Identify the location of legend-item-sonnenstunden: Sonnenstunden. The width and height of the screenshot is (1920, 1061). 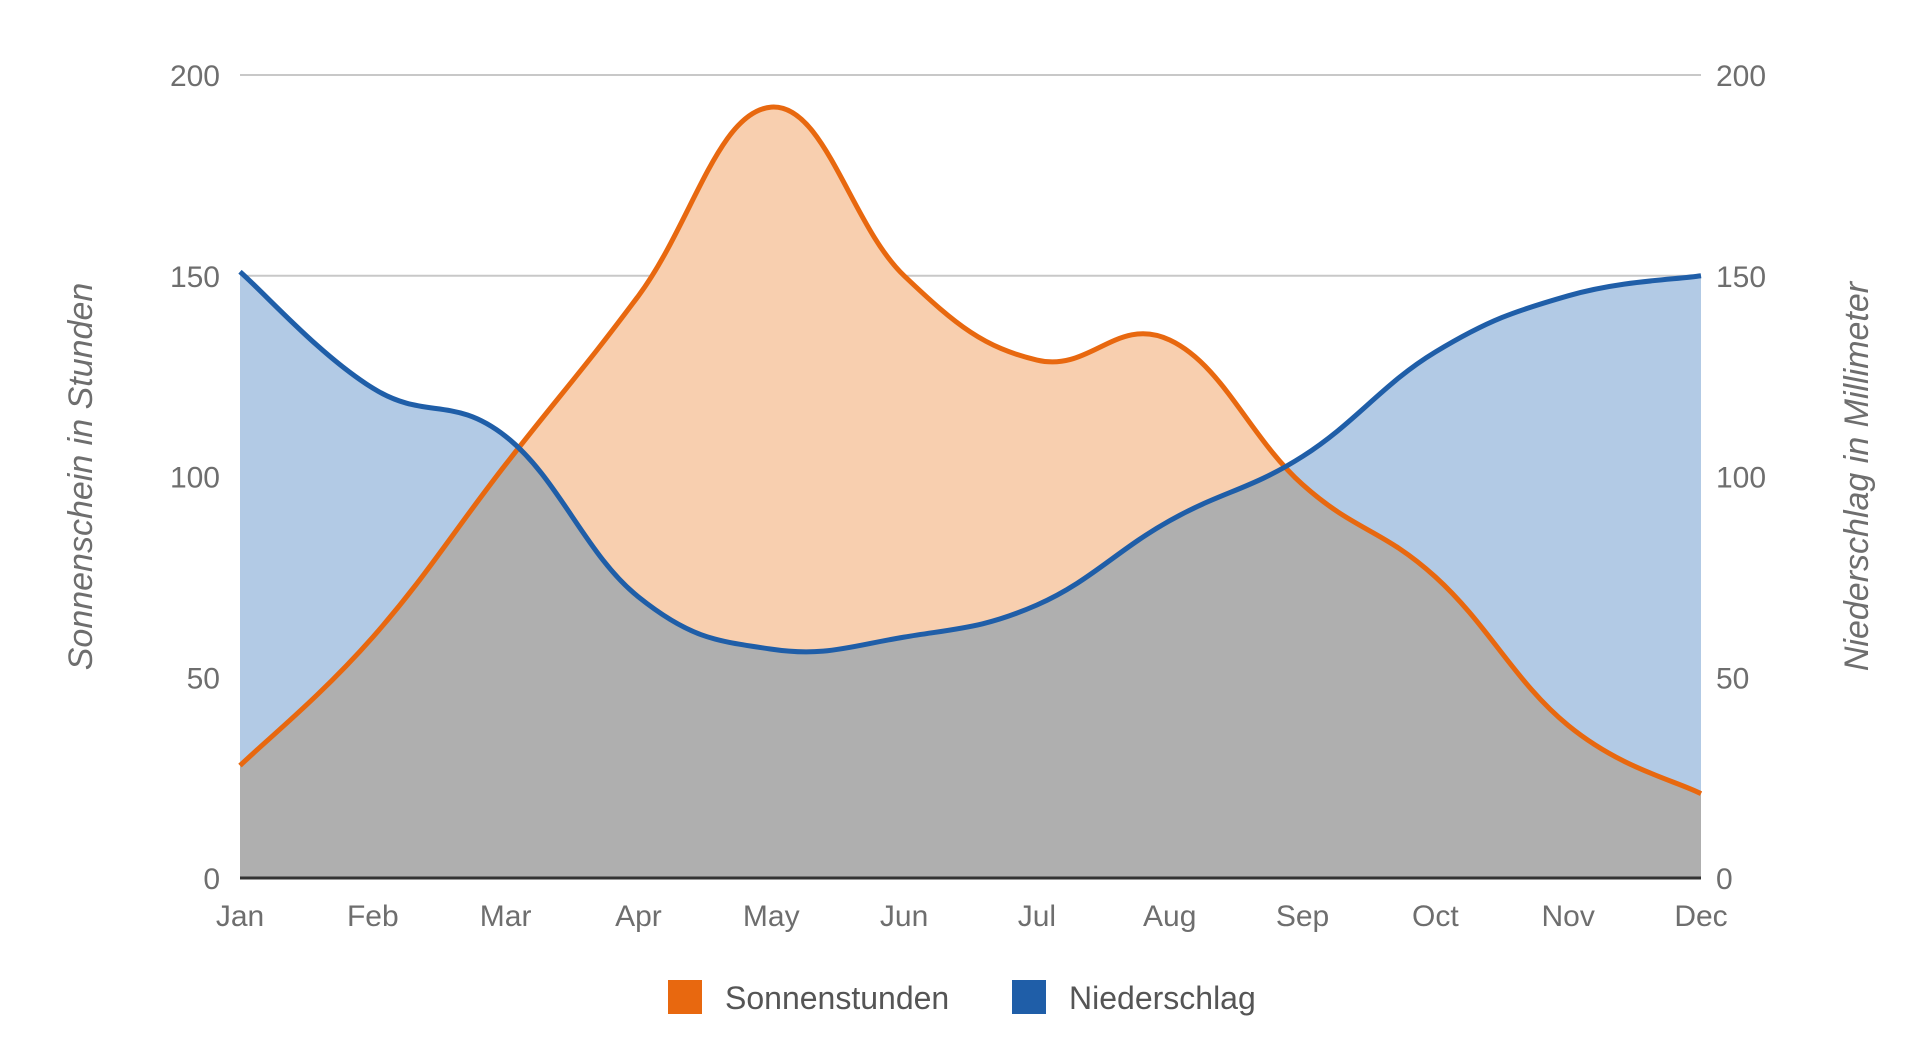
(808, 998).